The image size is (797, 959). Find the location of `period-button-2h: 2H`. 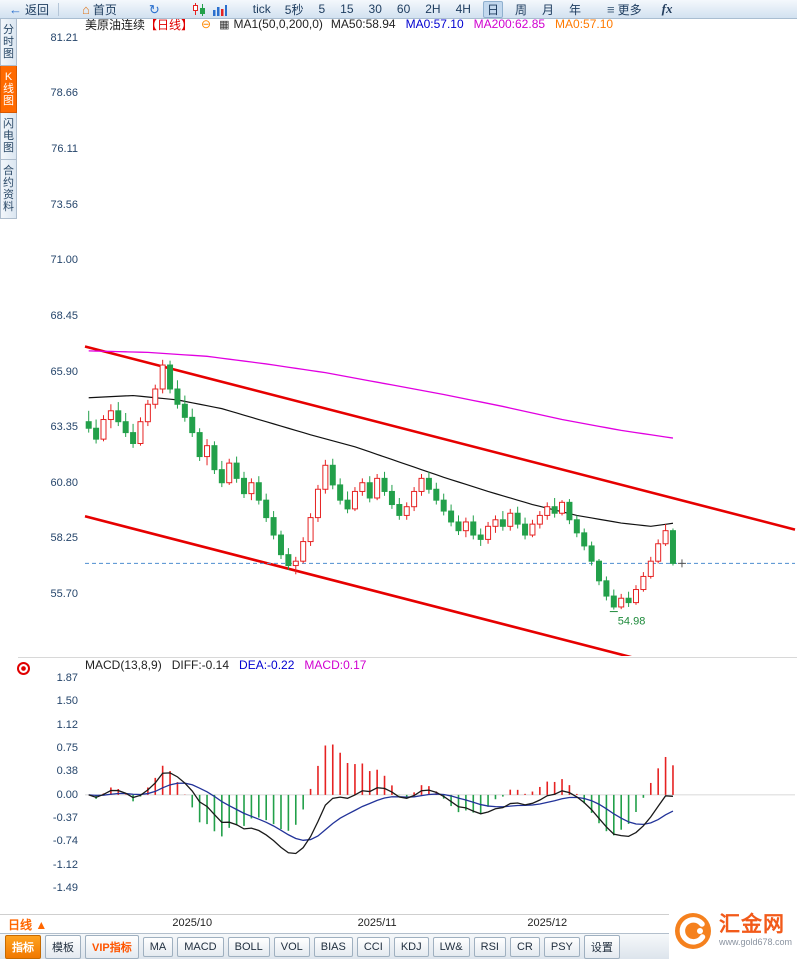

period-button-2h: 2H is located at coordinates (433, 9).